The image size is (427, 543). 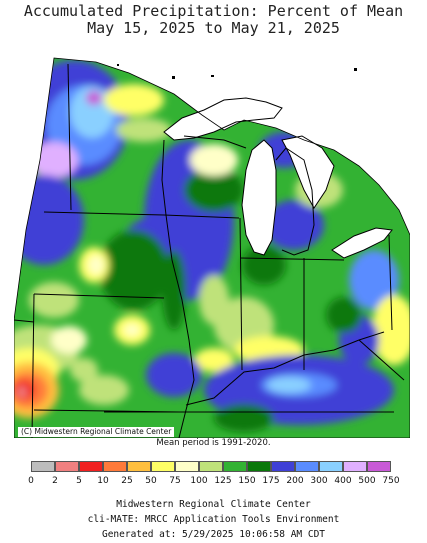 I want to click on legend-tick-label: 175, so click(x=271, y=481).